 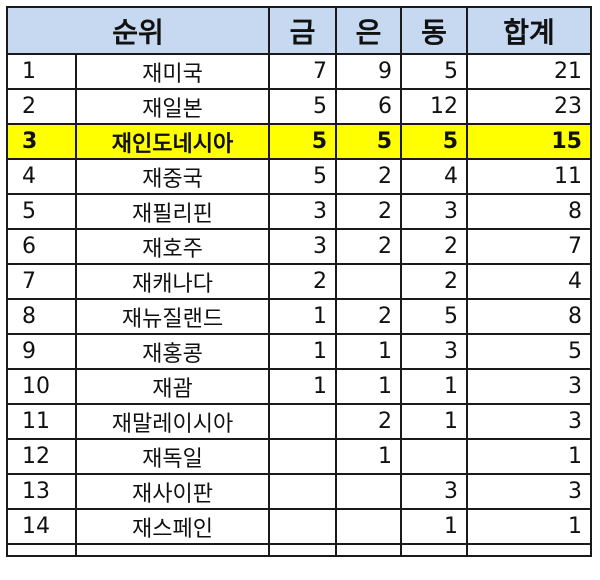 I want to click on cell-name: 재캐나다, so click(x=172, y=281).